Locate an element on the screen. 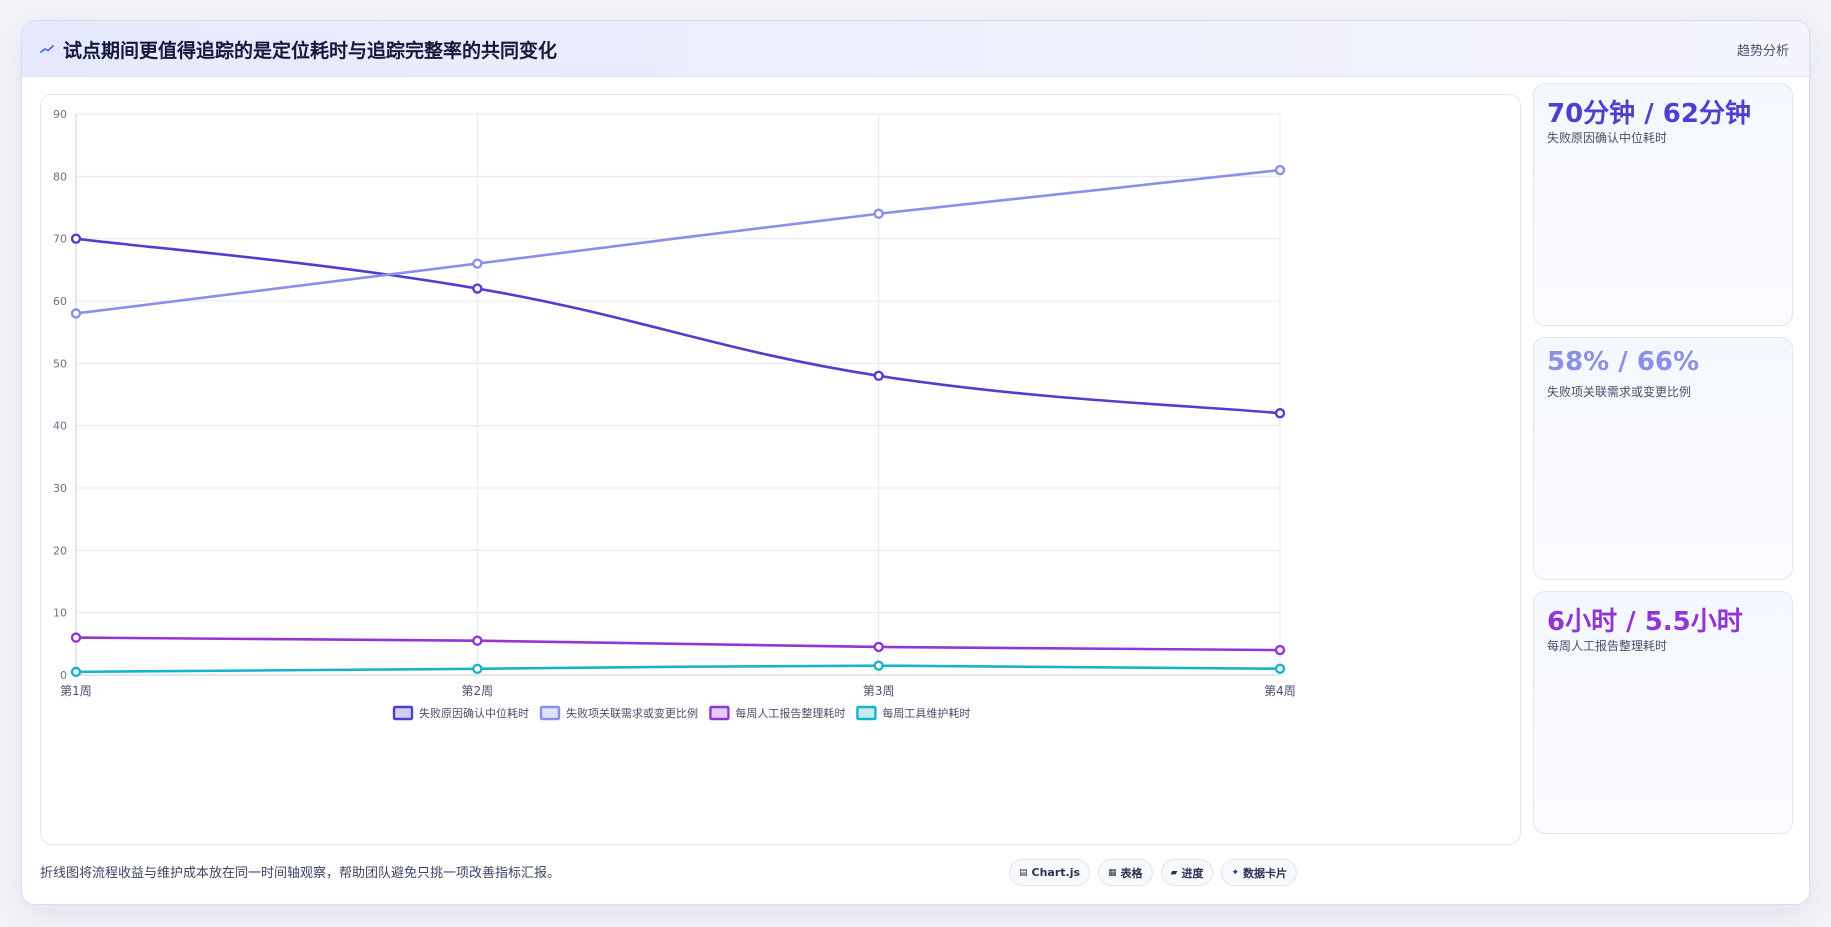 The image size is (1831, 927). tag-progress: ▰ 进度 is located at coordinates (1187, 872).